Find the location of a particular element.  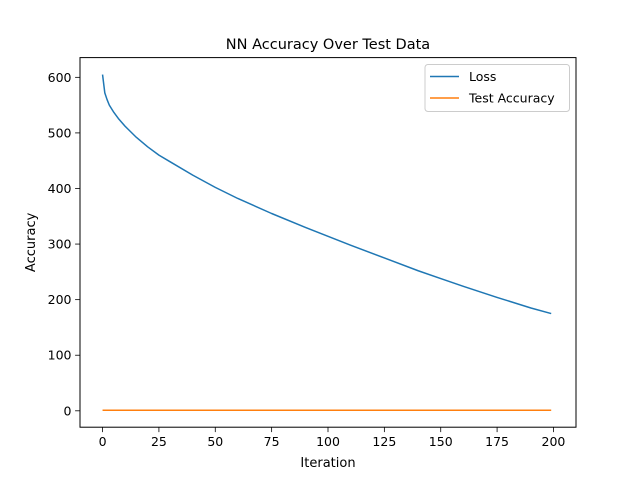

y-tick-label: 0 is located at coordinates (68, 410).